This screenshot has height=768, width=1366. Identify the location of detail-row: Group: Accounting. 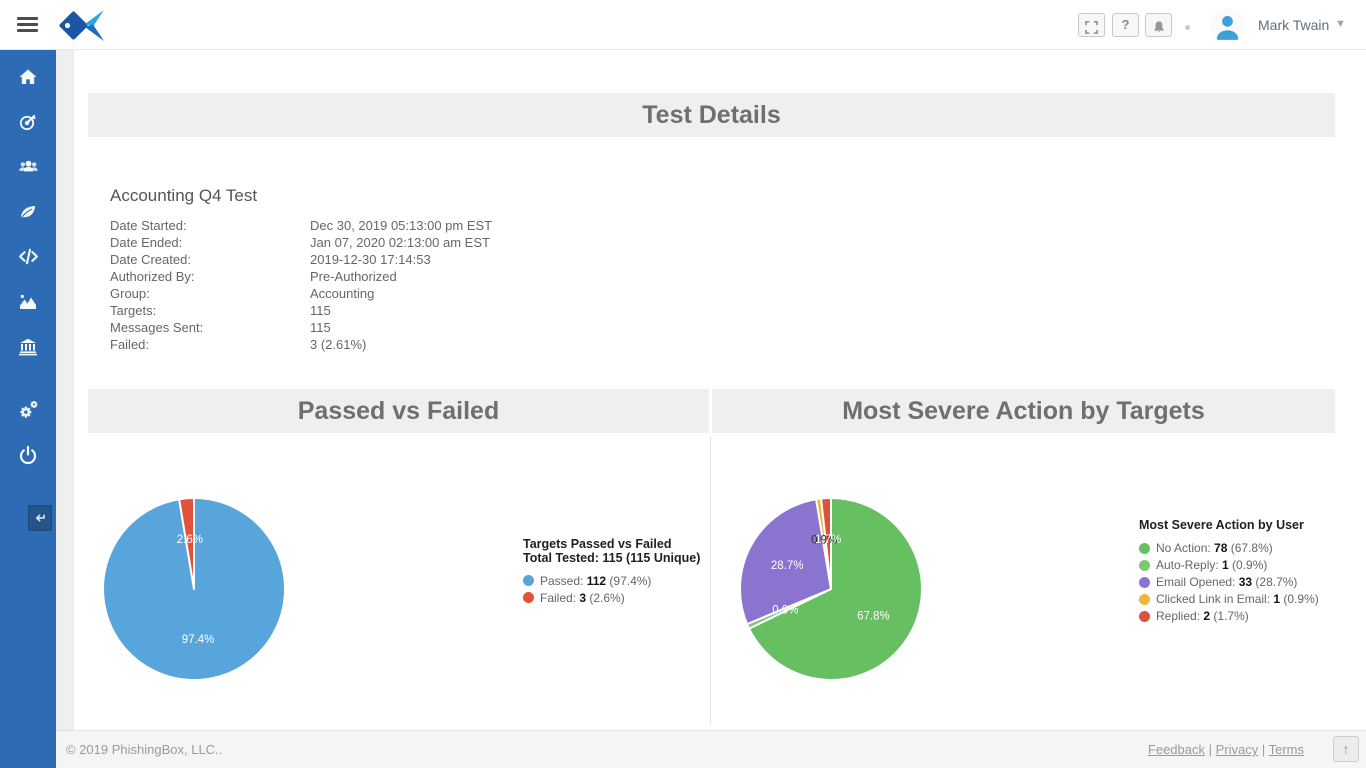
(301, 293).